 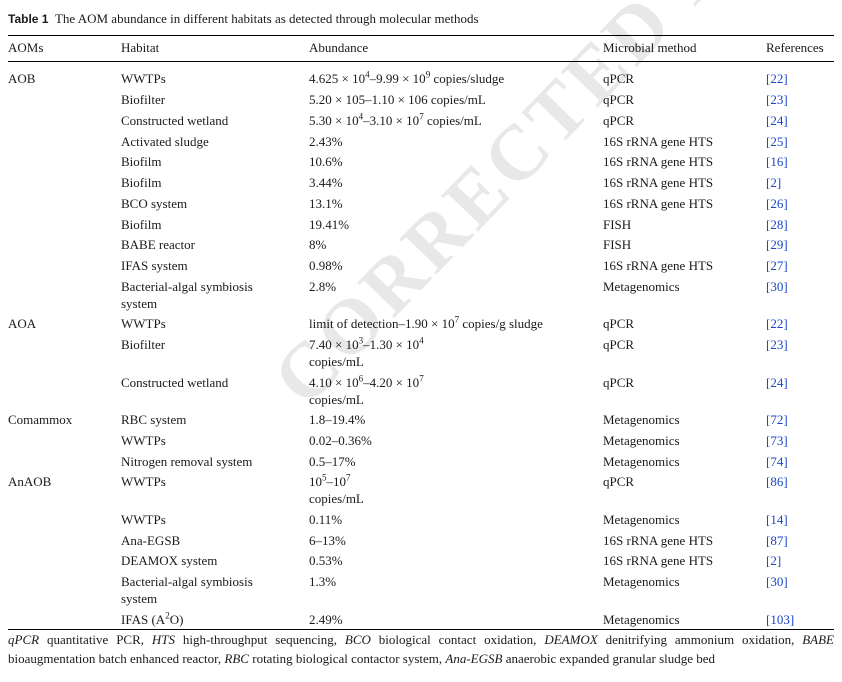 I want to click on abundance-cell: 5.20 × 105–1.10 × 106 copies/mL, so click(x=397, y=99).